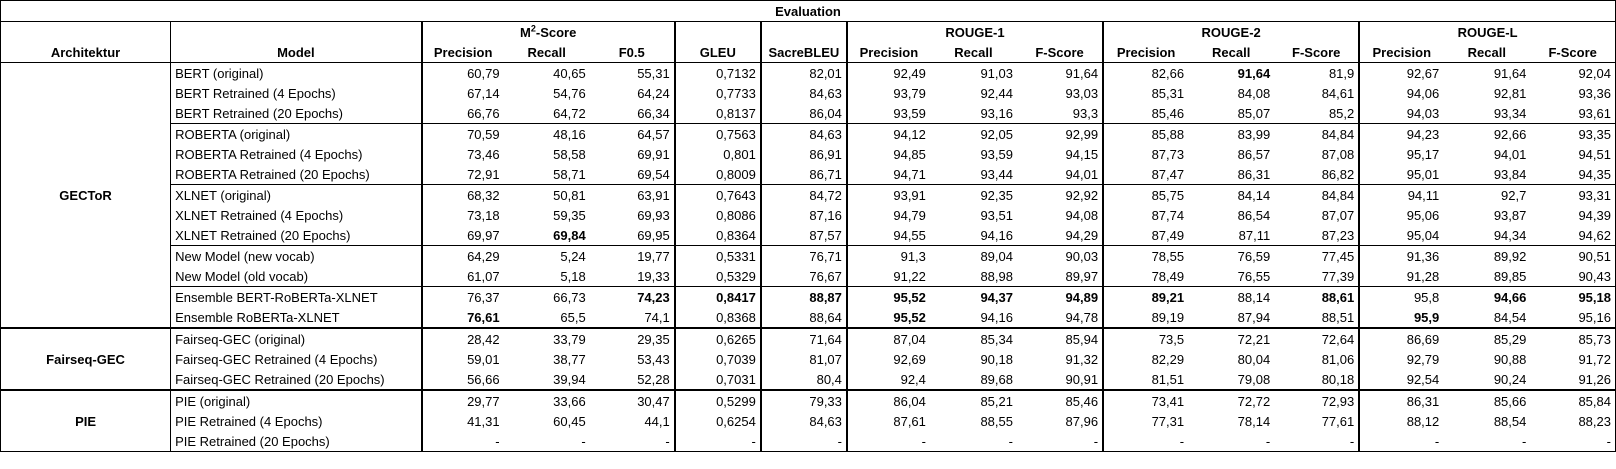 The width and height of the screenshot is (1616, 469). I want to click on value-cell: 87,94, so click(1231, 318).